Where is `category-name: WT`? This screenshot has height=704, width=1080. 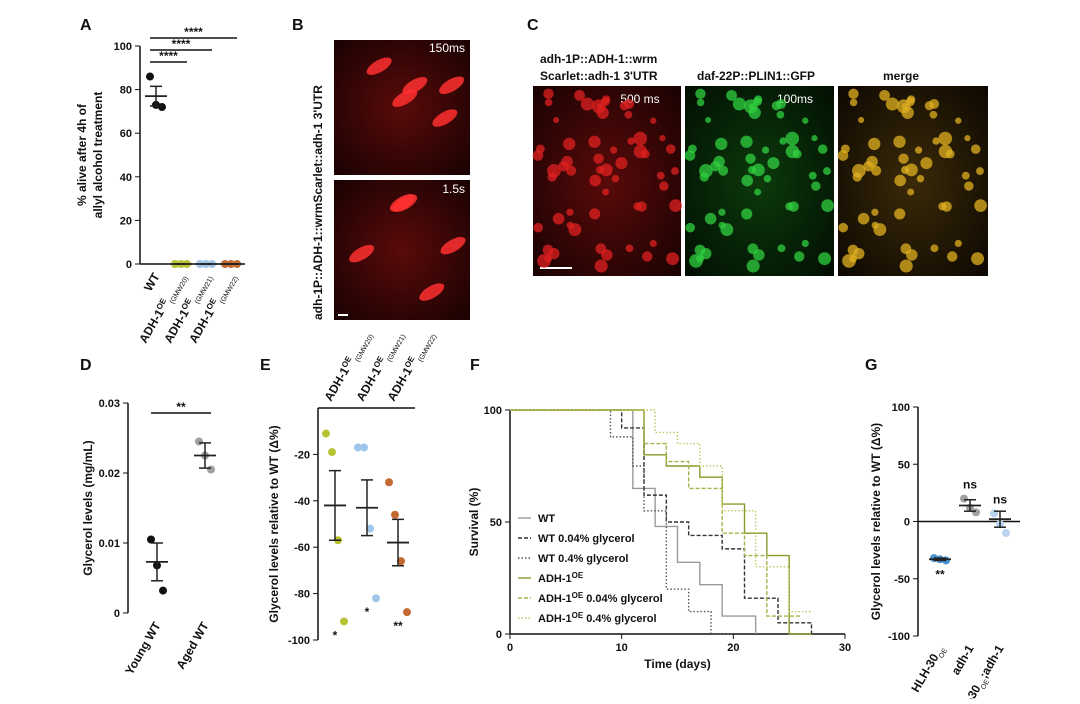
category-name: WT is located at coordinates (152, 282).